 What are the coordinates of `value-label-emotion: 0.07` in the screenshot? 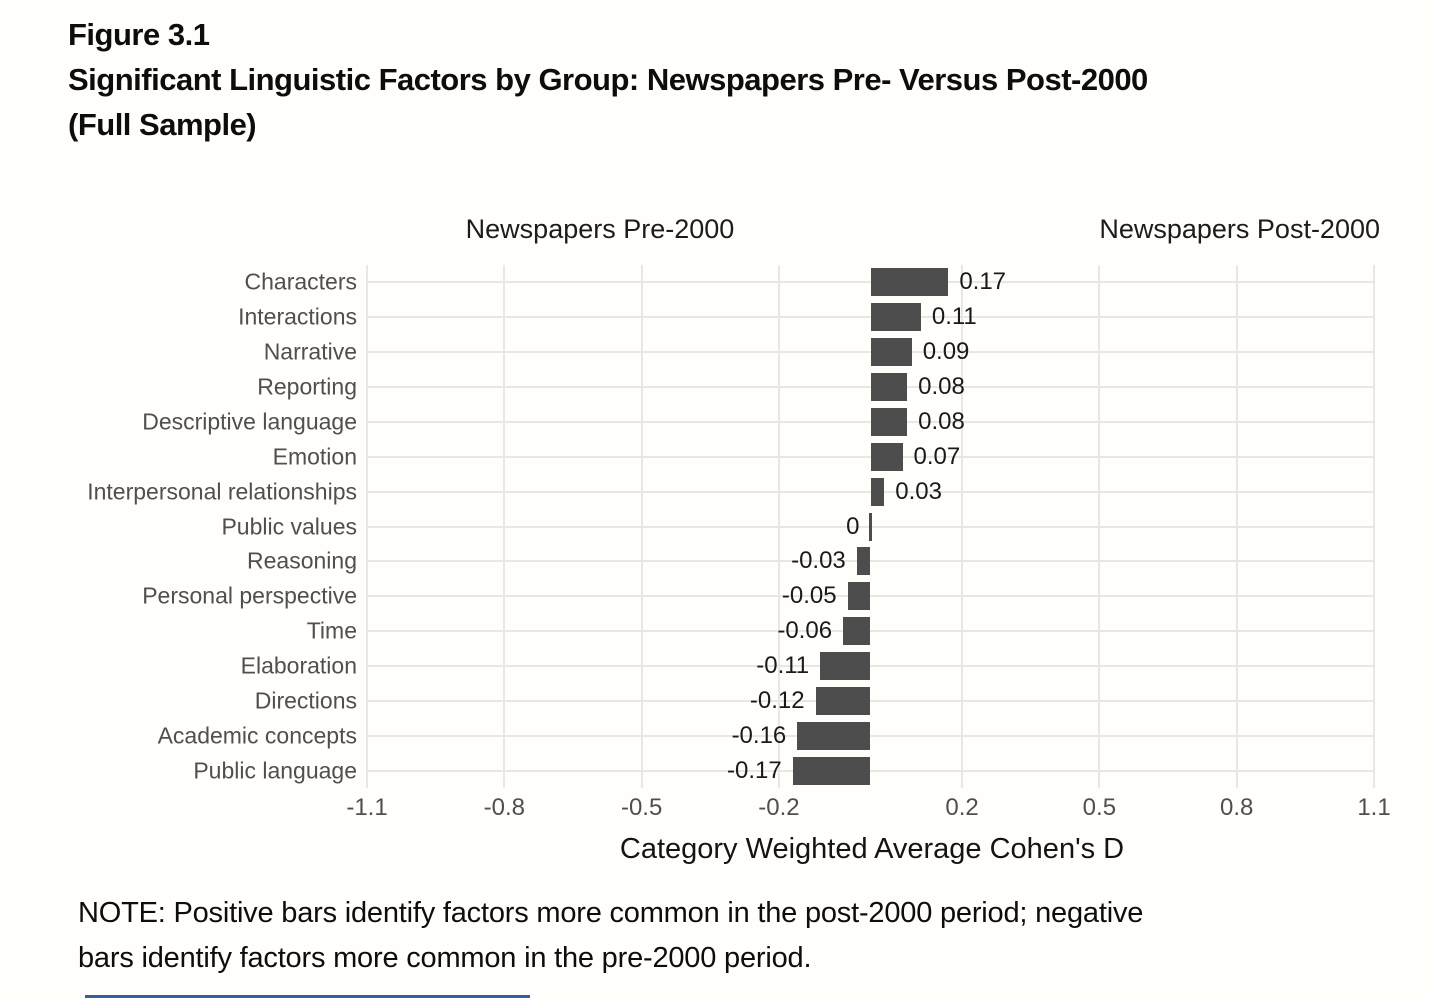 It's located at (937, 456).